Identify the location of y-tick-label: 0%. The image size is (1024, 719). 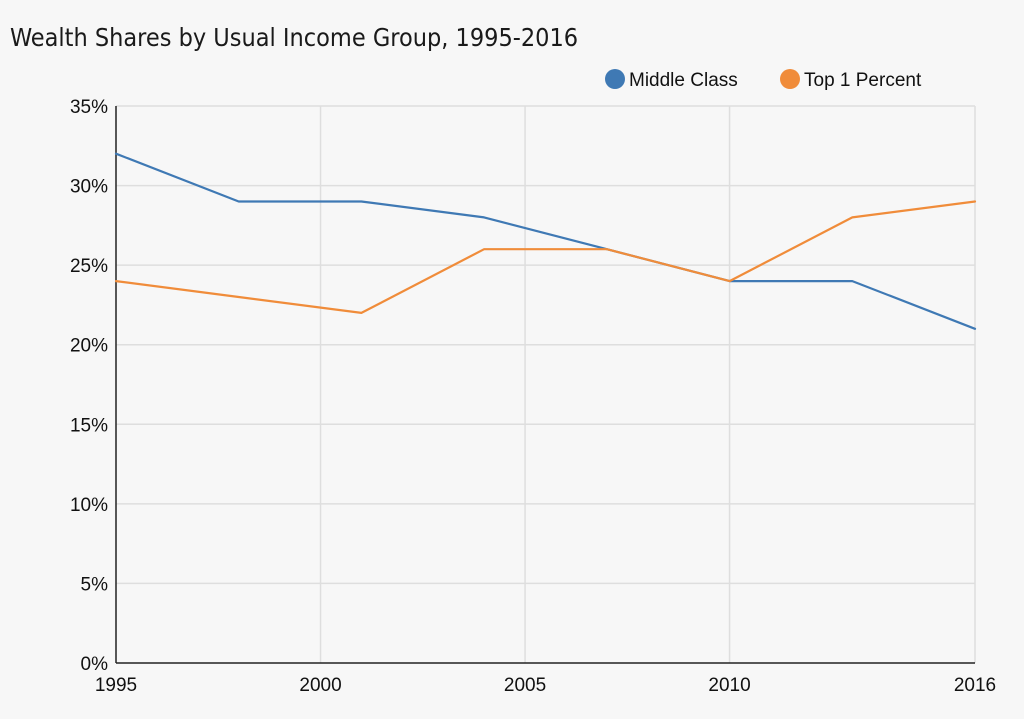
(95, 664).